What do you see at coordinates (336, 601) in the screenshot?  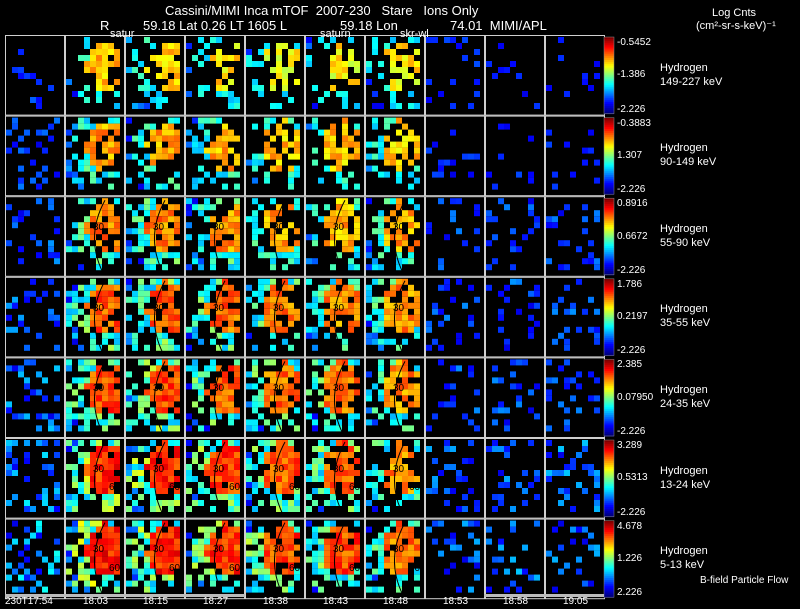 I see `time-label: 18:43` at bounding box center [336, 601].